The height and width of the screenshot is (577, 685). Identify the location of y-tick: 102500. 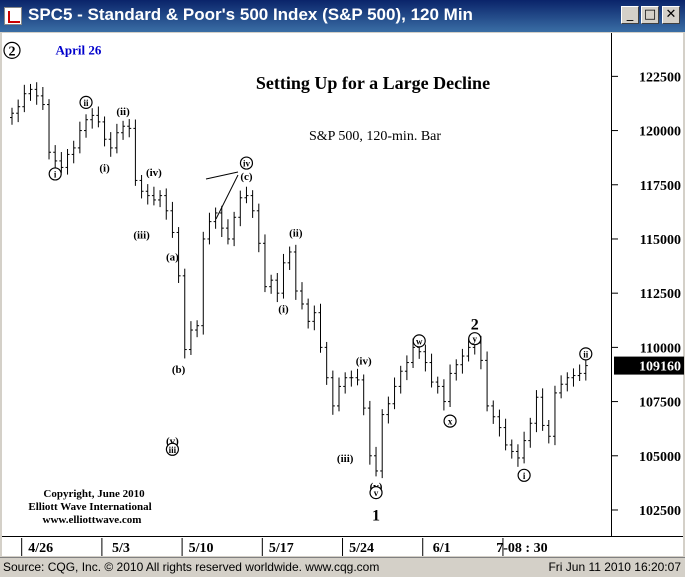
(646, 511).